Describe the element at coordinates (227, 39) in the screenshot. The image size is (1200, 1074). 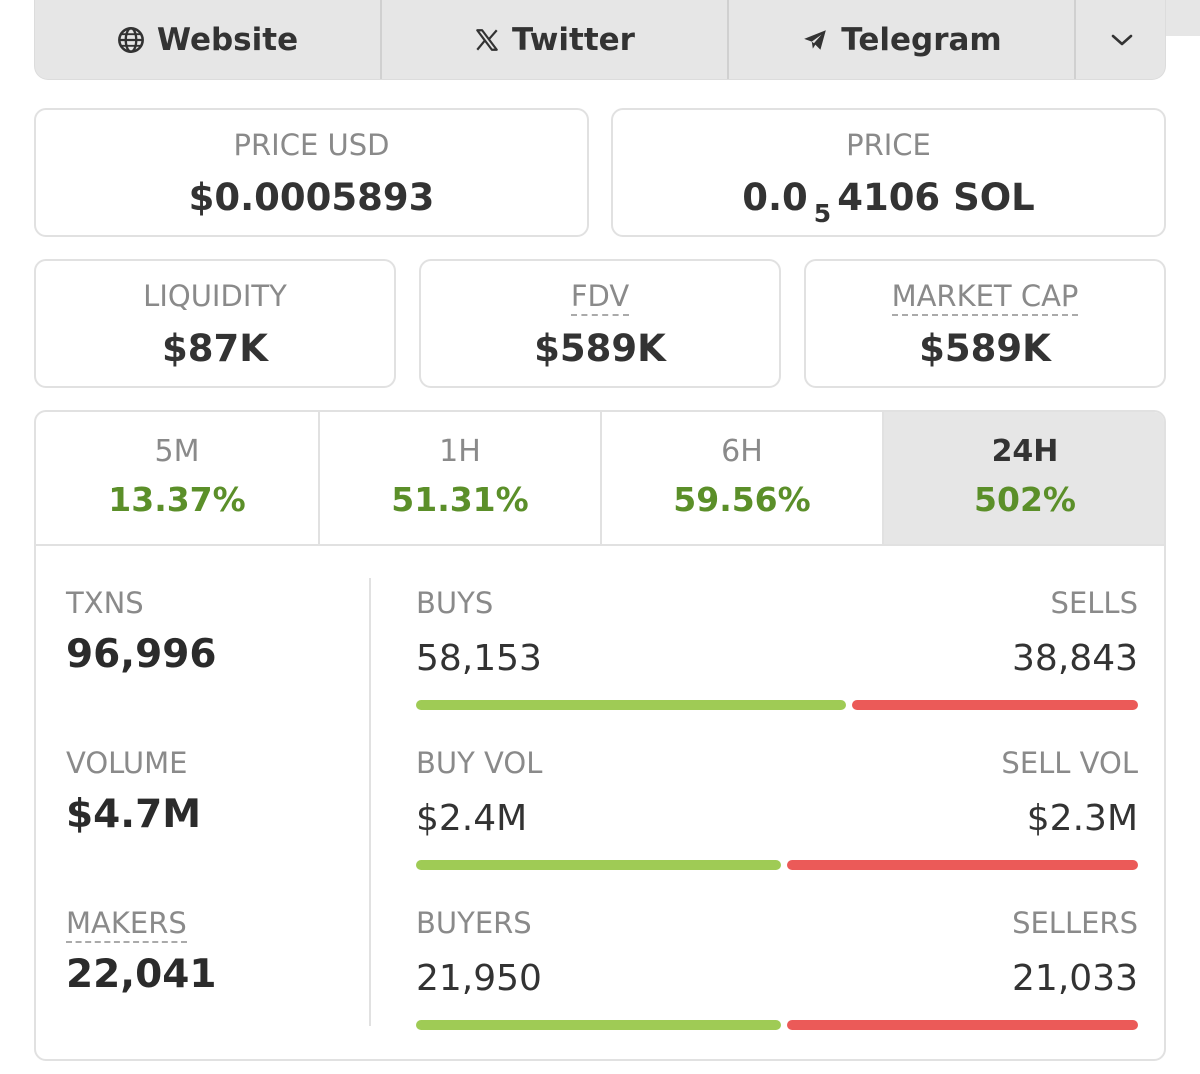
I see `website-label: Website` at that location.